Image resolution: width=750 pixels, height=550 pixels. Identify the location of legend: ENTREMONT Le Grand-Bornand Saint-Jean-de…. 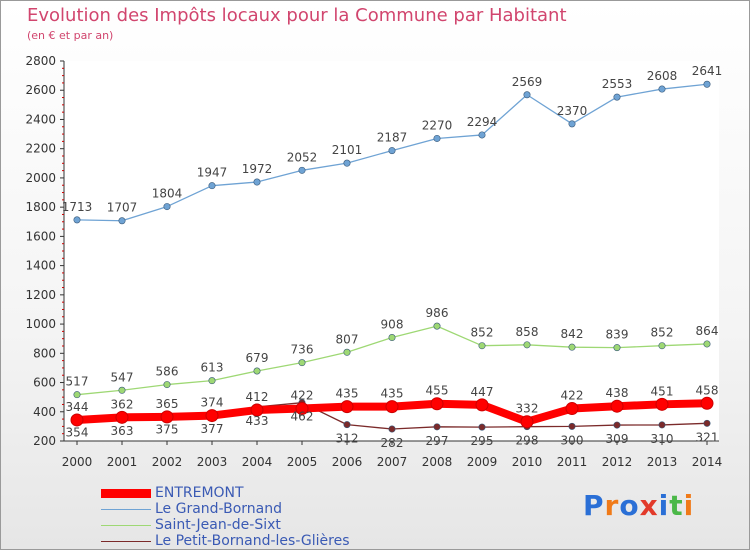
(251, 517).